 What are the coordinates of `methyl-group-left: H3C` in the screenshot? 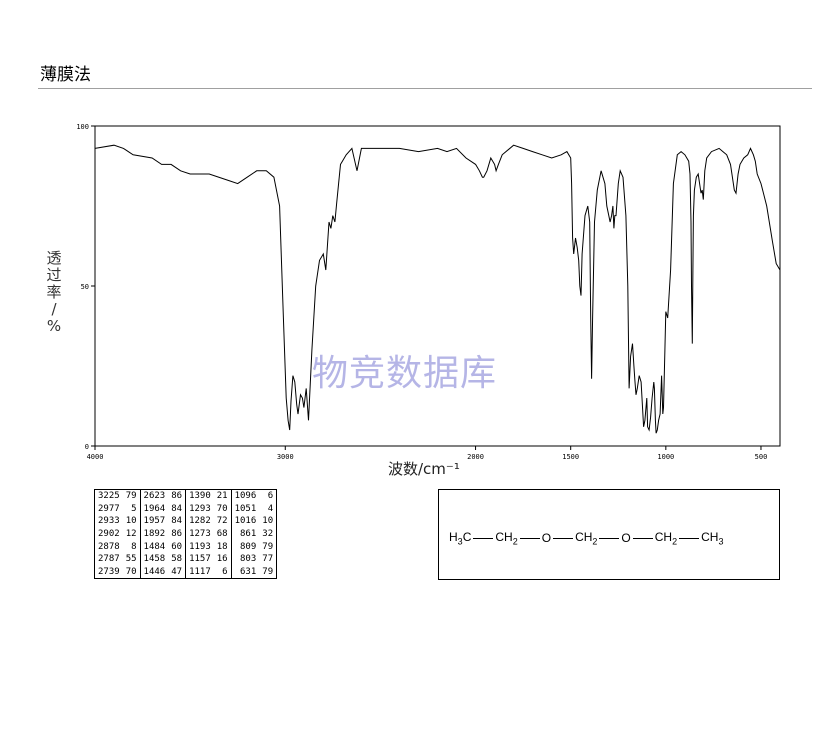 It's located at (460, 538).